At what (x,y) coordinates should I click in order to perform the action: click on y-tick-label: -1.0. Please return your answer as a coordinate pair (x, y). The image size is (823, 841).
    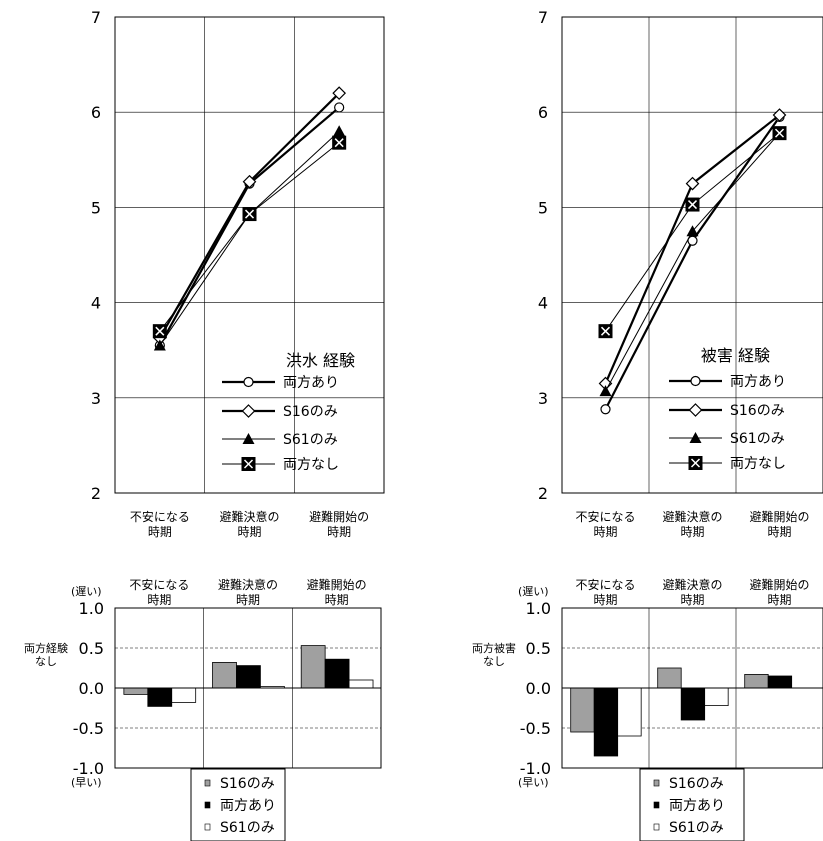
    Looking at the image, I should click on (88, 768).